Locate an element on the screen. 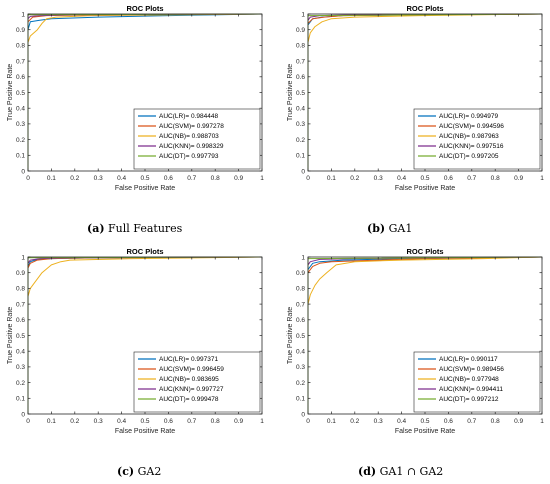 This screenshot has width=550, height=484. caption-c: (c) GA2 is located at coordinates (139, 471).